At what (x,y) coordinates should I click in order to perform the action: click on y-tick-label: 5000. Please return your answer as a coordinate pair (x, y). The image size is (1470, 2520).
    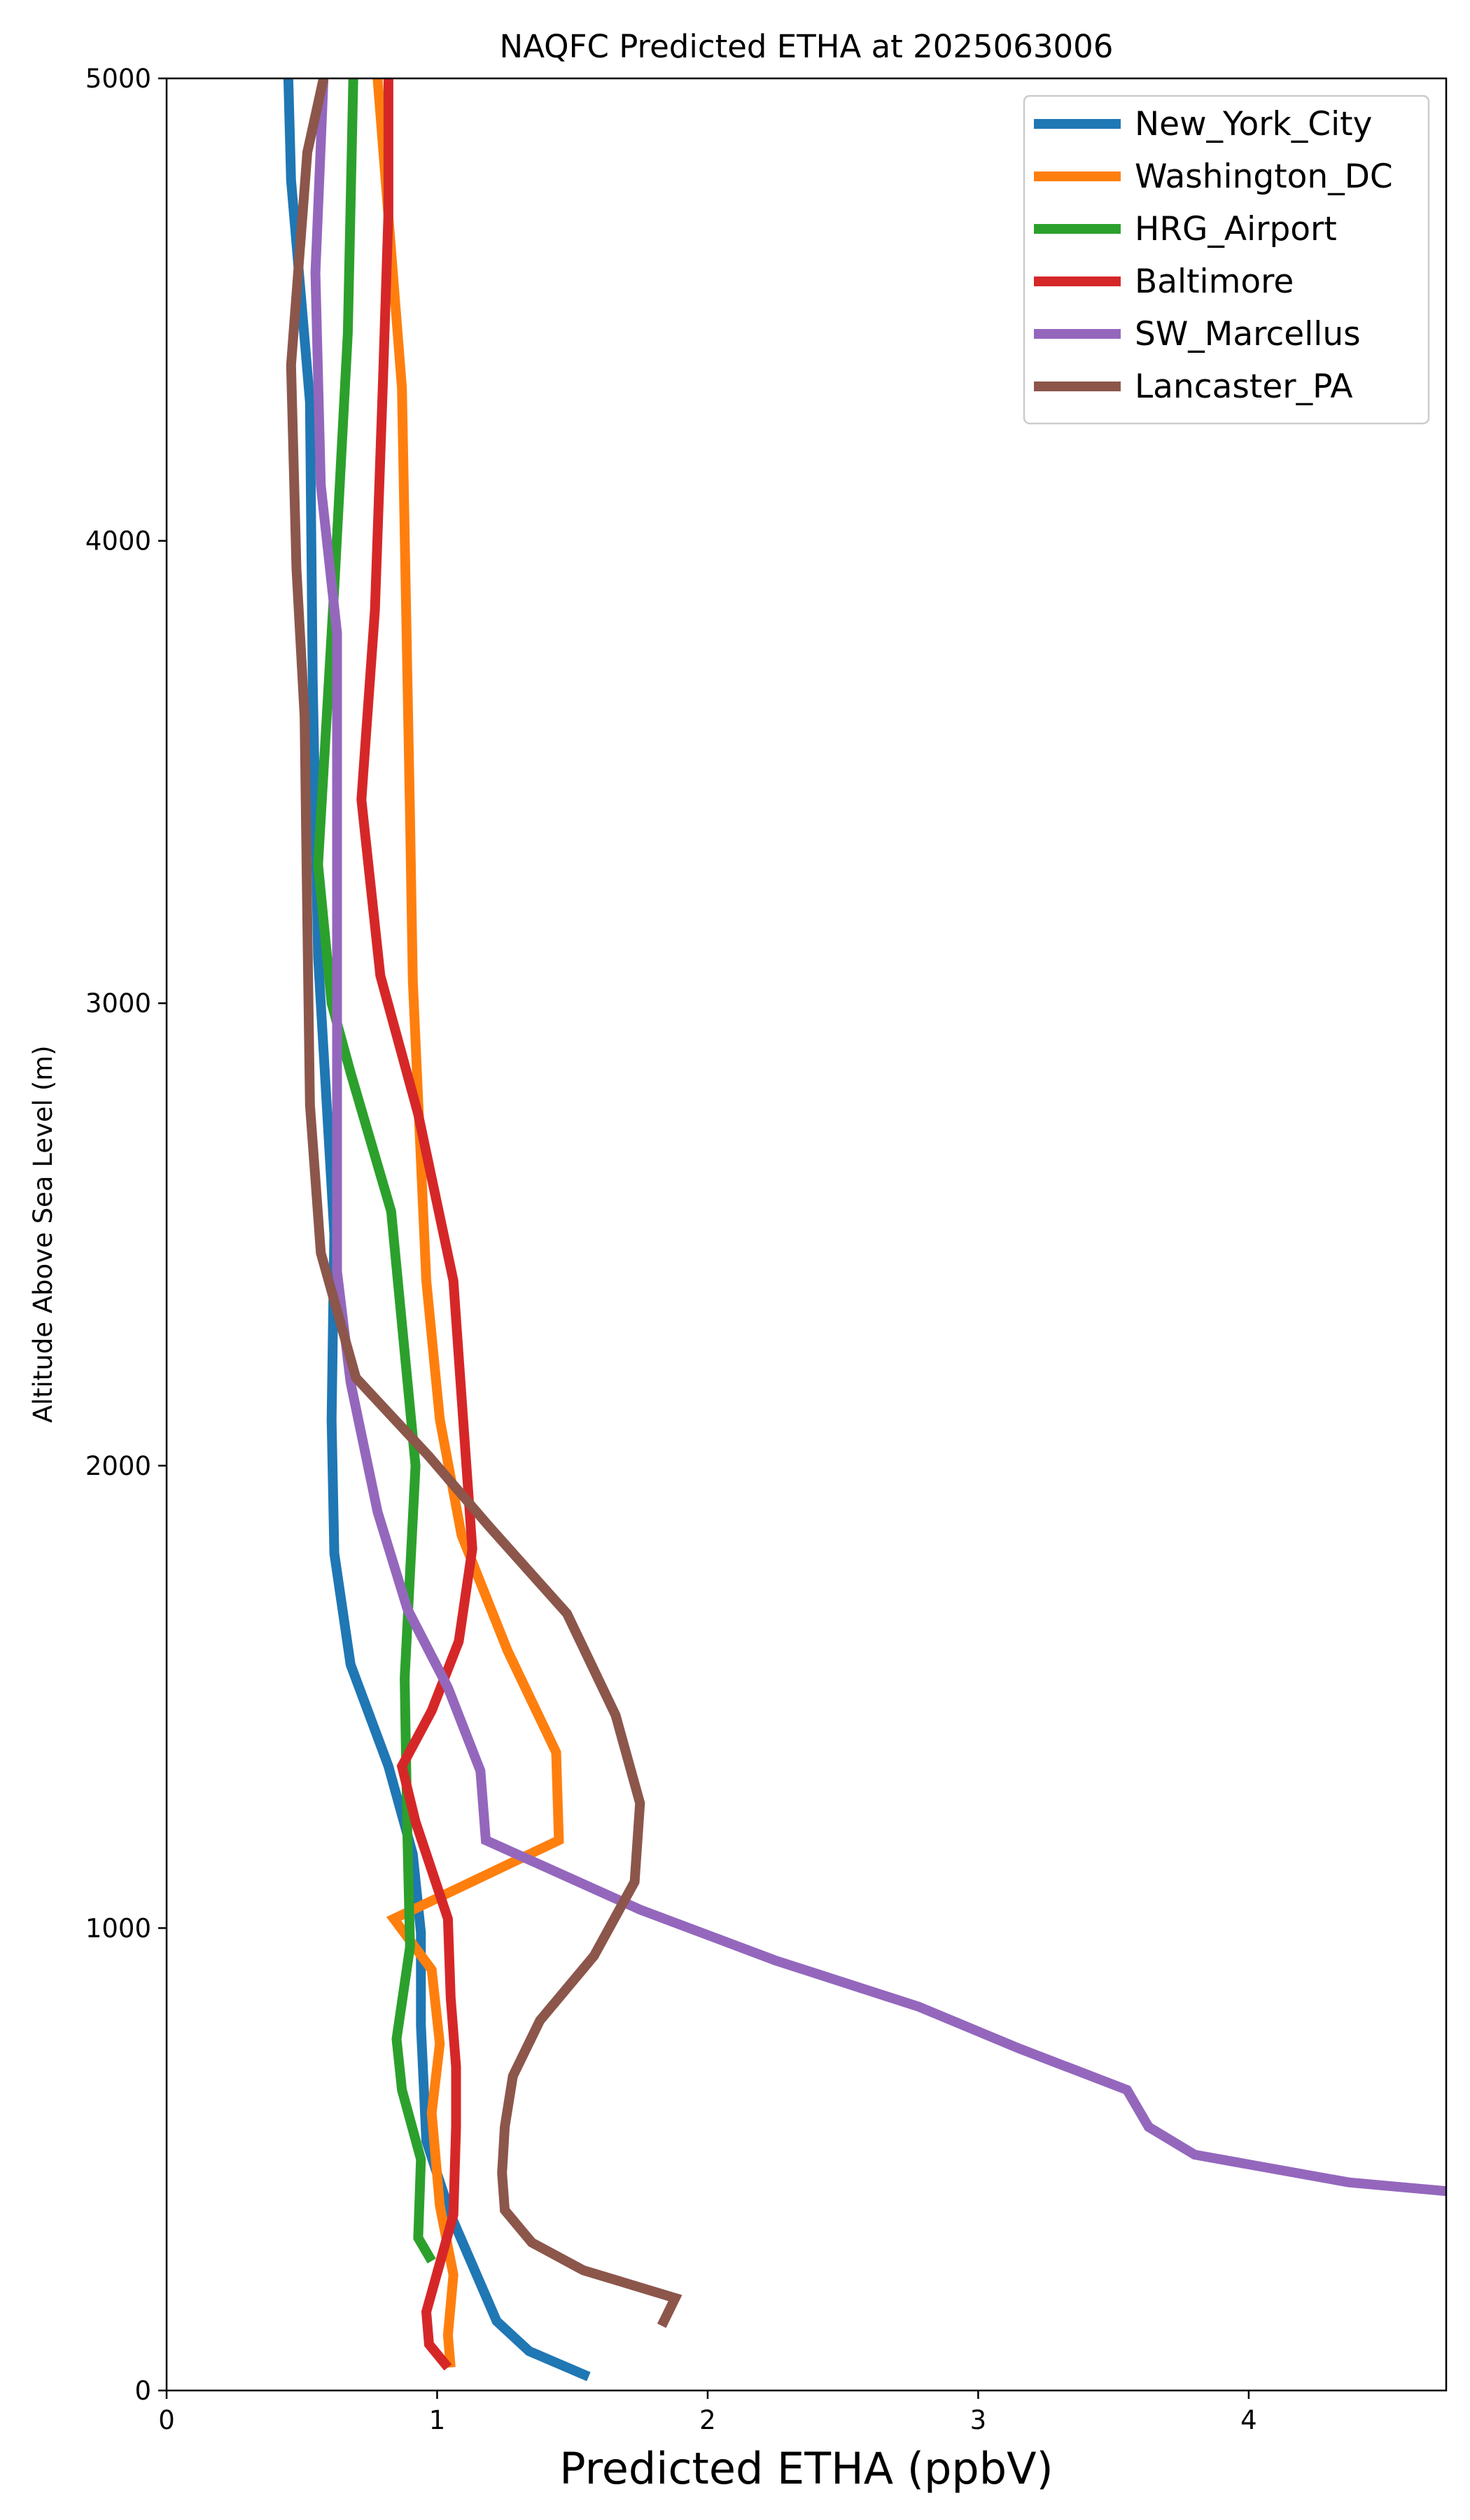
    Looking at the image, I should click on (118, 79).